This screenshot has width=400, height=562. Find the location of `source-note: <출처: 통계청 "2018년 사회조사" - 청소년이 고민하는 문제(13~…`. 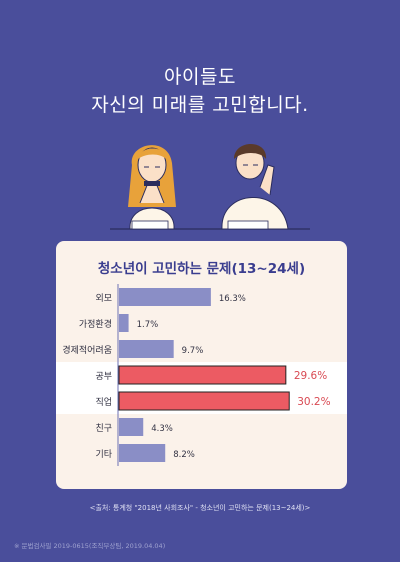

source-note: <출처: 통계청 "2018년 사회조사" - 청소년이 고민하는 문제(13~… is located at coordinates (200, 508).